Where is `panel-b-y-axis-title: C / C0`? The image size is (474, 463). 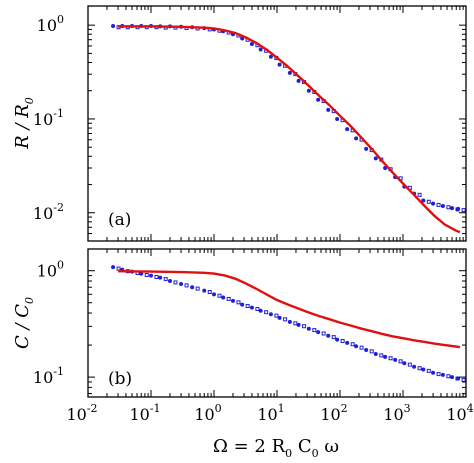 panel-b-y-axis-title: C / C0 is located at coordinates (24, 323).